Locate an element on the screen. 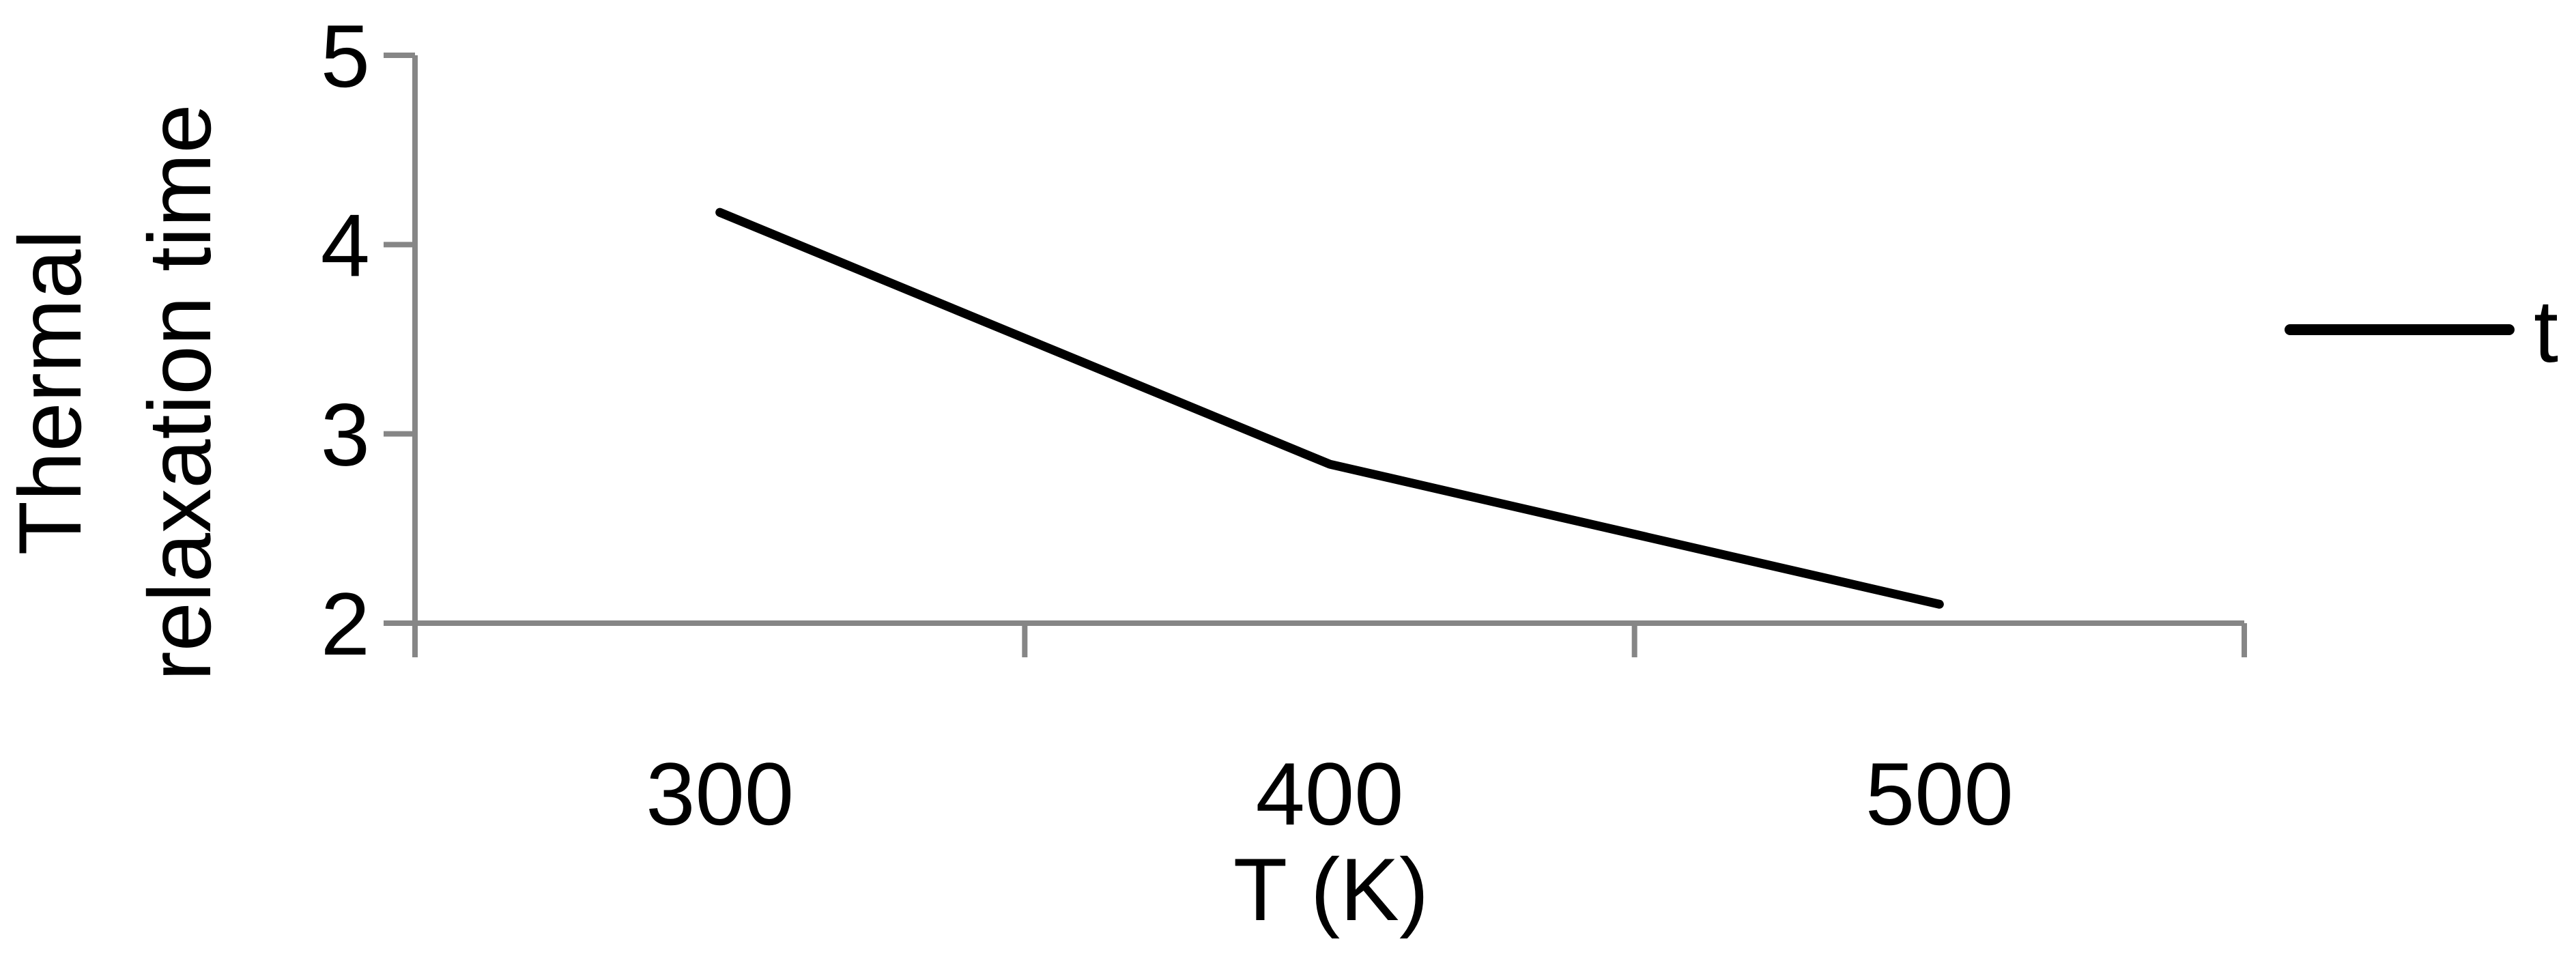  legend-label: t is located at coordinates (2546, 331).